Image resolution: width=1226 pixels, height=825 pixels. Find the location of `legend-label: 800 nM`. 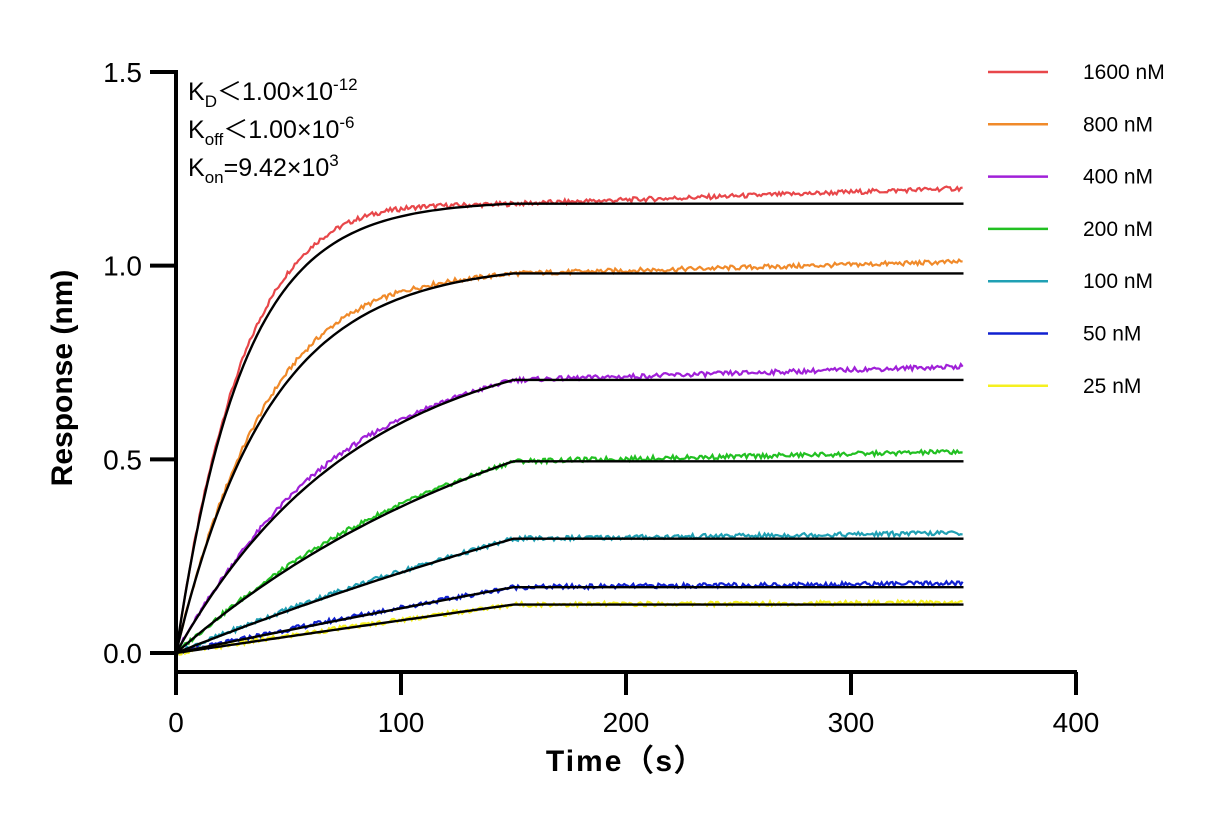

legend-label: 800 nM is located at coordinates (1118, 124).